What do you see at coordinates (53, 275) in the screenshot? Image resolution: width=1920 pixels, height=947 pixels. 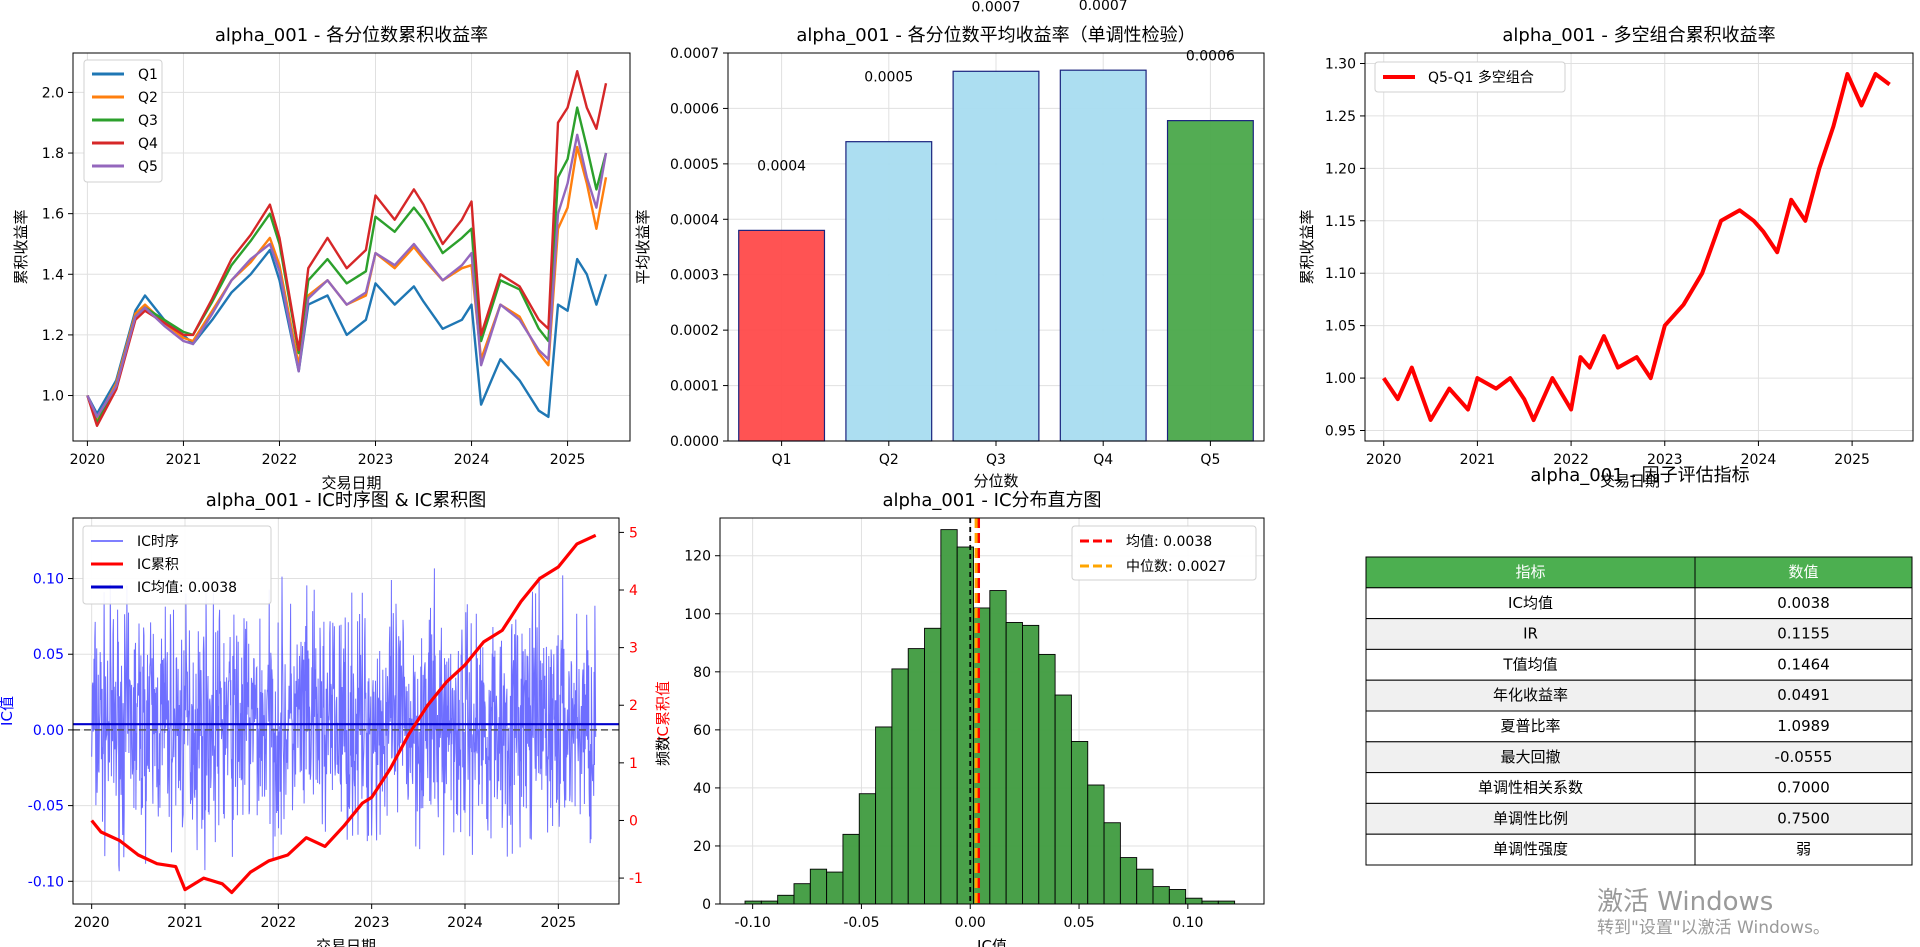 I see `y-tick-label: 1.4` at bounding box center [53, 275].